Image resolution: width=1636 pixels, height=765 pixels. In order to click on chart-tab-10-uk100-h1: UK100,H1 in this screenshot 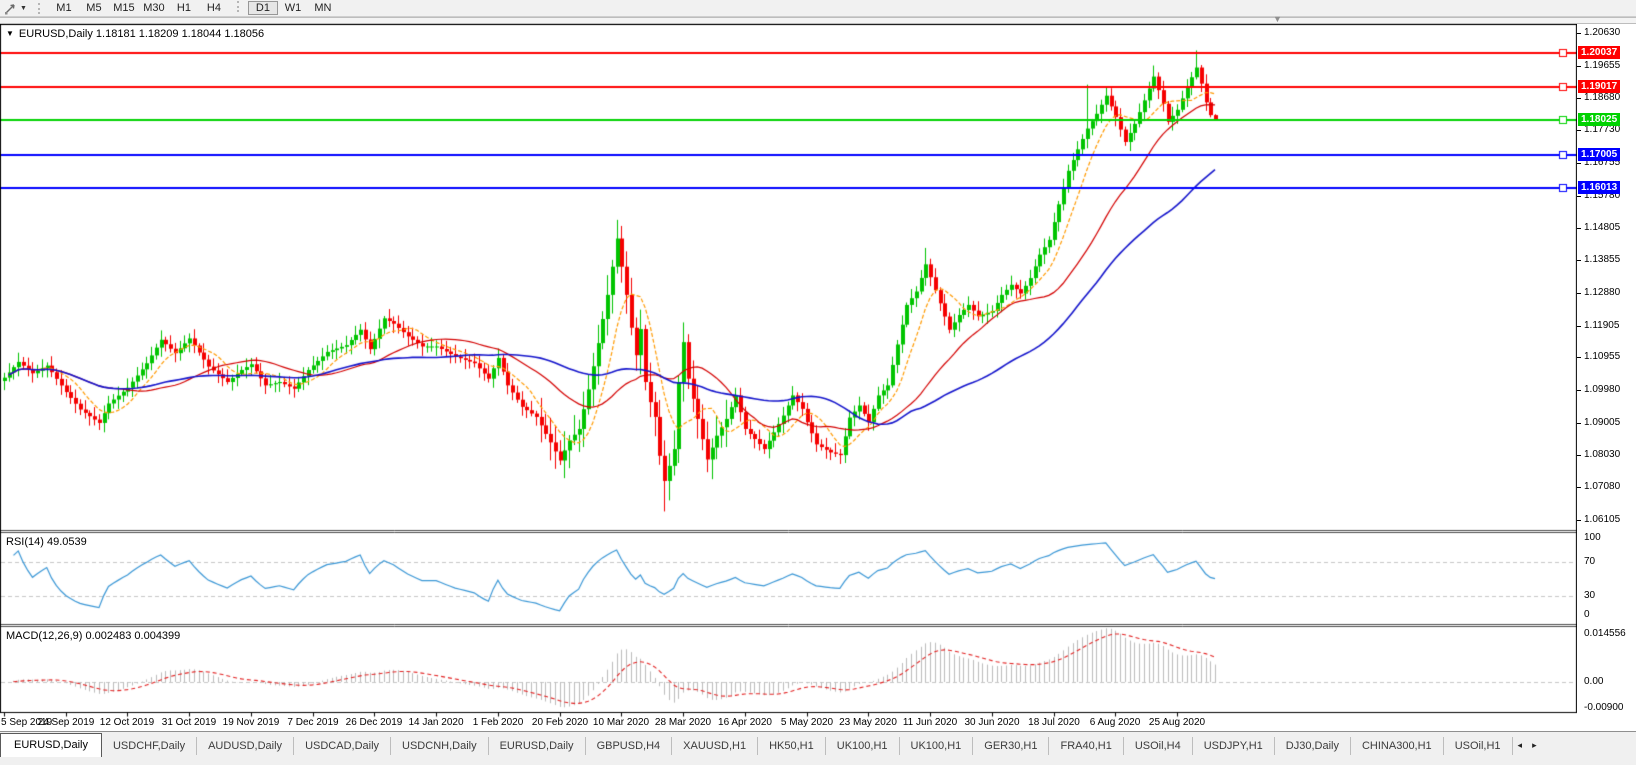, I will do `click(937, 746)`.